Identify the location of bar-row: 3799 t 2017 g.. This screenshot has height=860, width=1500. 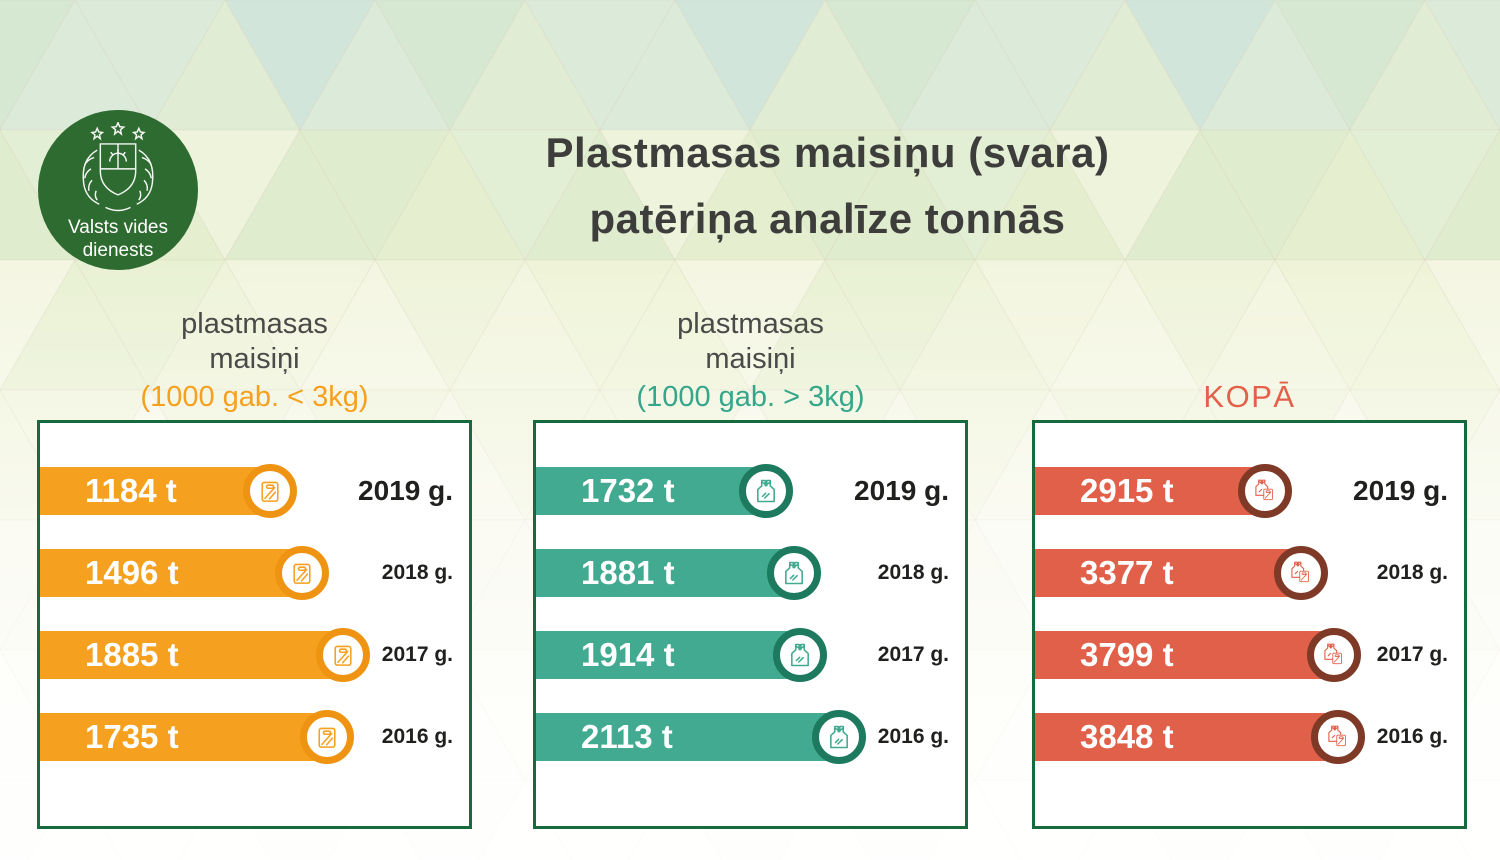
(1249, 655).